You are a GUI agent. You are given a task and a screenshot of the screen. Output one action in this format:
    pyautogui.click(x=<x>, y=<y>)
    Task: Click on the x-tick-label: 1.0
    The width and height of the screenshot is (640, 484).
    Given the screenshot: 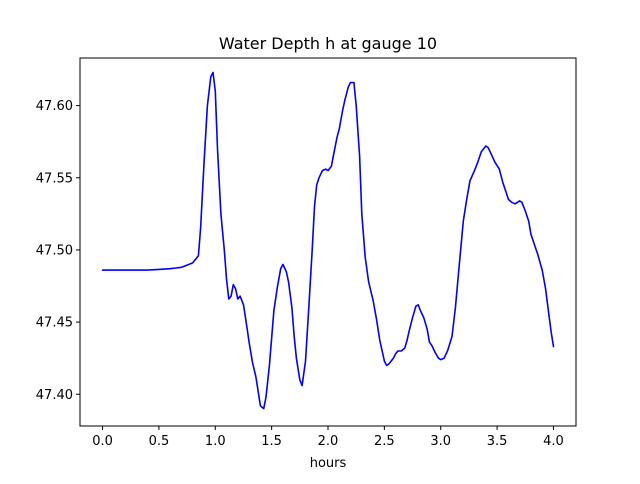 What is the action you would take?
    pyautogui.click(x=215, y=441)
    